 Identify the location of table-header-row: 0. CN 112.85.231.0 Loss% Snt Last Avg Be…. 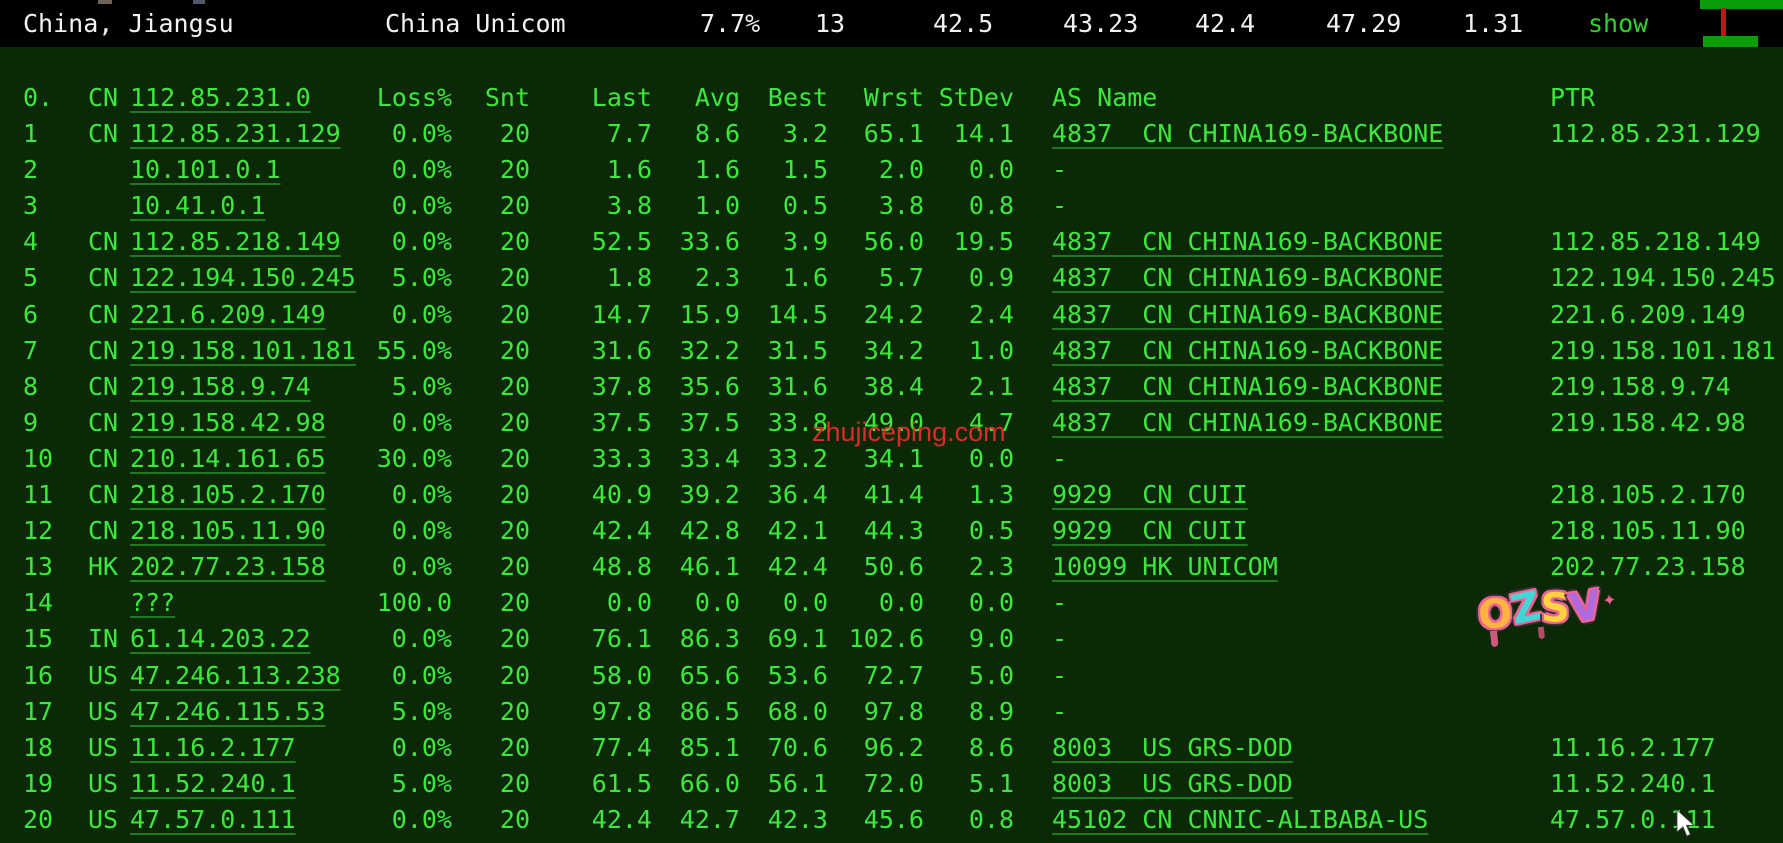
(891, 98).